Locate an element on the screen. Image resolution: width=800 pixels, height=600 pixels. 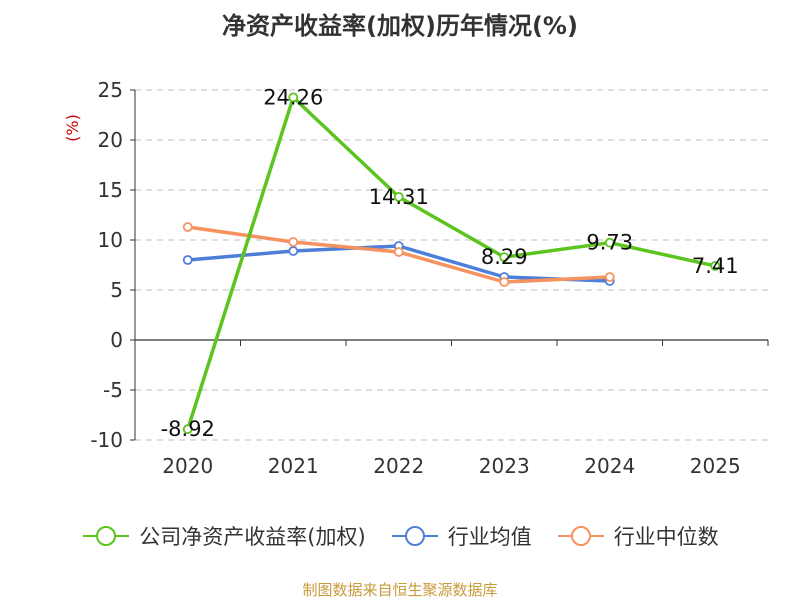
data-label: 14.31 is located at coordinates (399, 197).